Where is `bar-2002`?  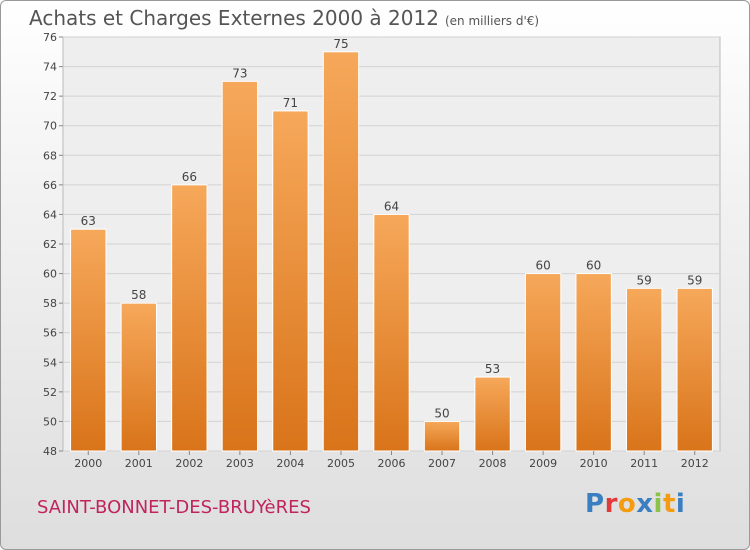
bar-2002 is located at coordinates (189, 318).